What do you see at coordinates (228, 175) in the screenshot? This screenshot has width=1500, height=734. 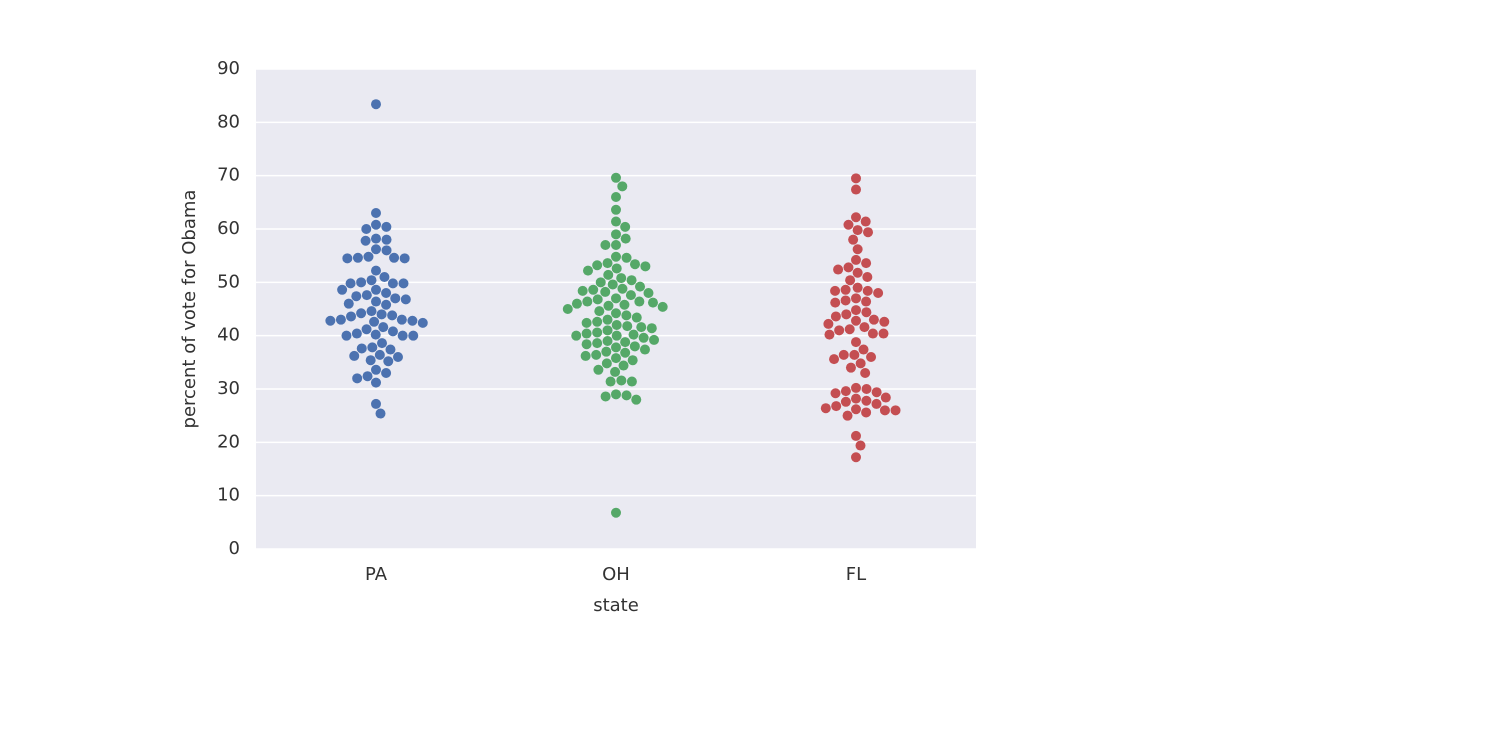 I see `y-tick-label: 70` at bounding box center [228, 175].